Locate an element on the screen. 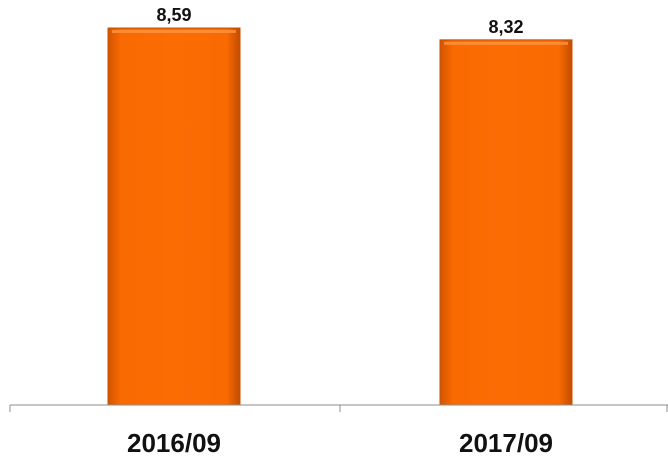 The image size is (668, 464). value-label-2017-09: 8,32 is located at coordinates (505, 27).